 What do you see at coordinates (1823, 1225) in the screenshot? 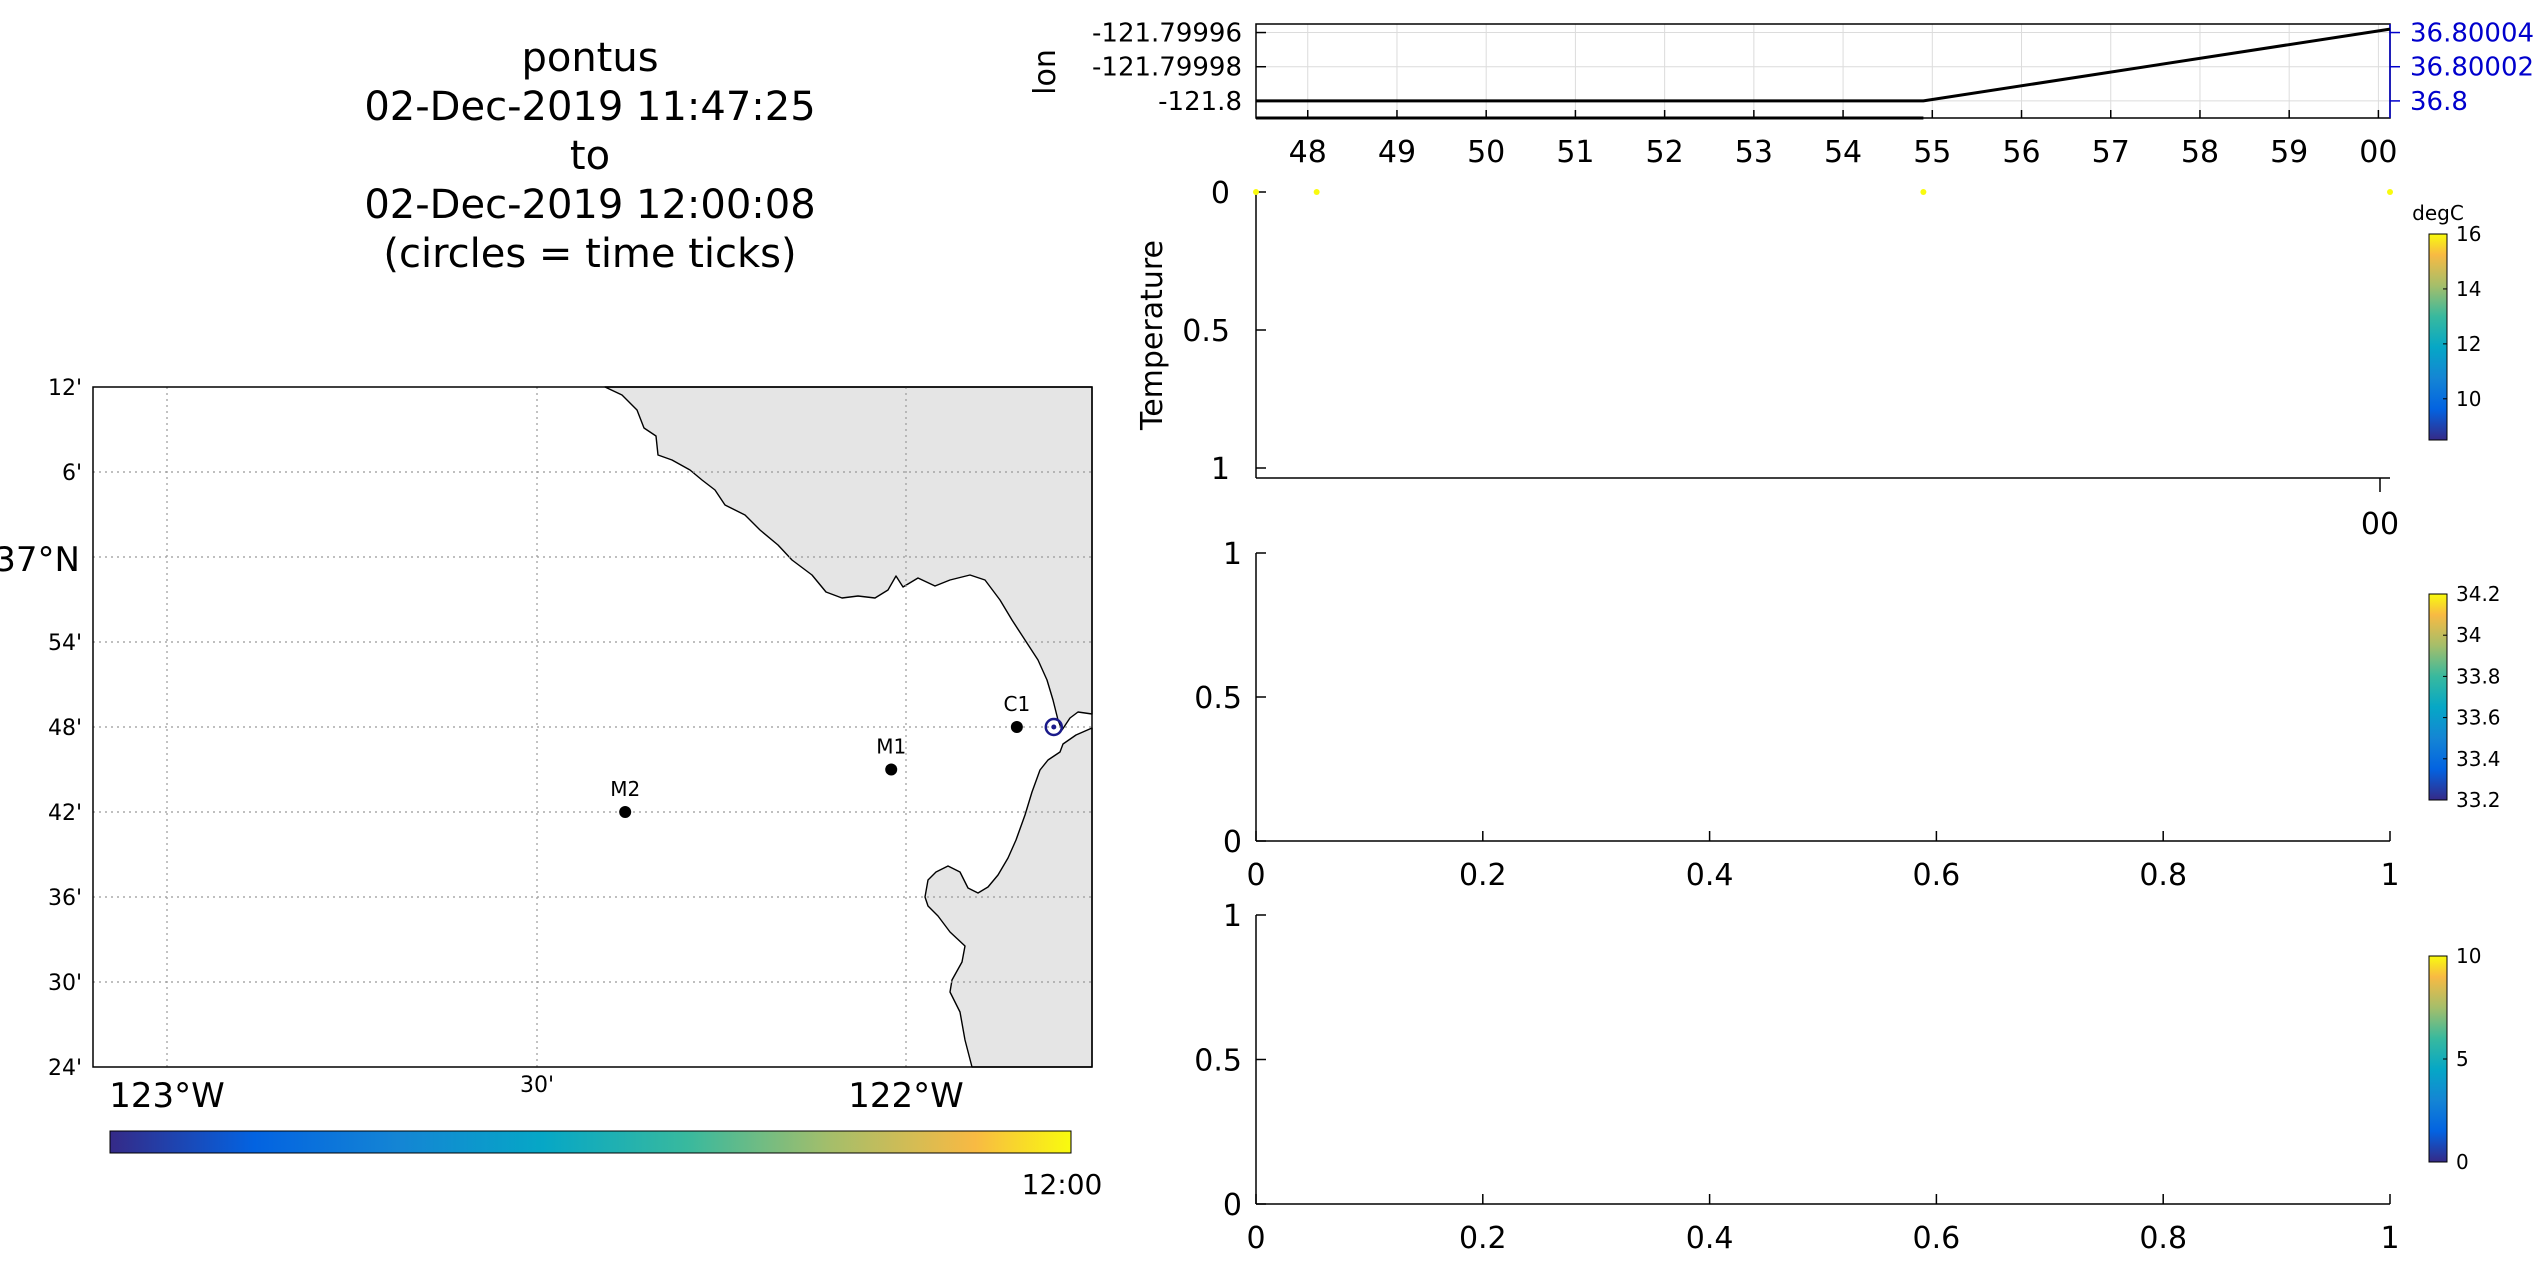
I see `third-x-ticks: 0 0.2 0.4 0.6 0.8 1` at bounding box center [1823, 1225].